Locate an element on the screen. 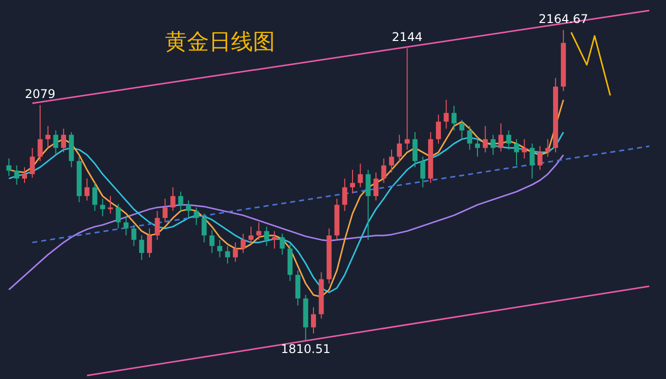  annotation: 1810.51 is located at coordinates (305, 349).